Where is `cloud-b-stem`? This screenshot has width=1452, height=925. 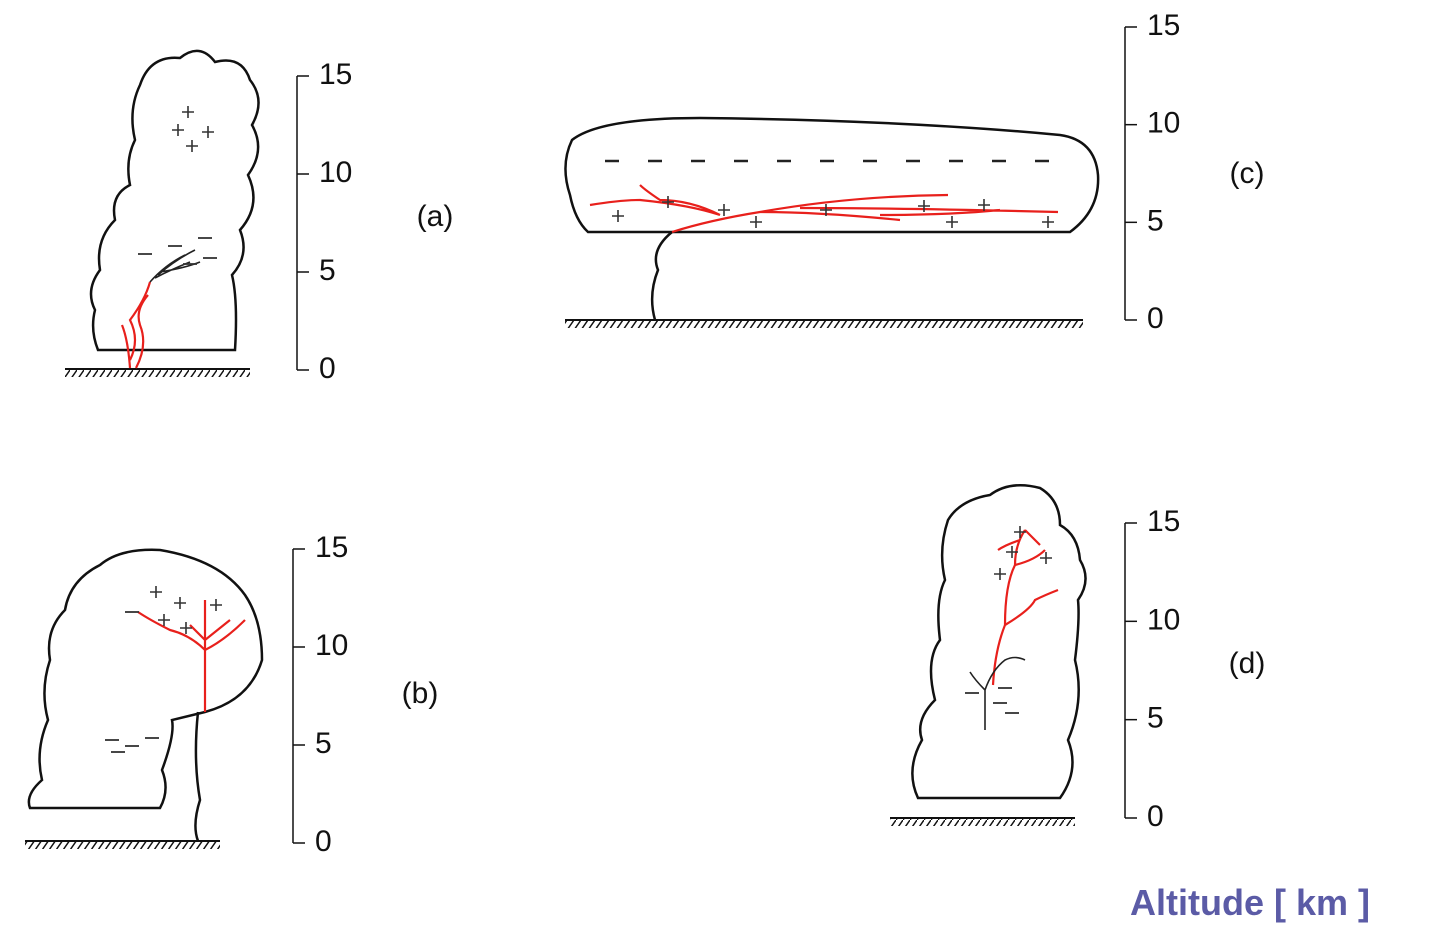
cloud-b-stem is located at coordinates (198, 776).